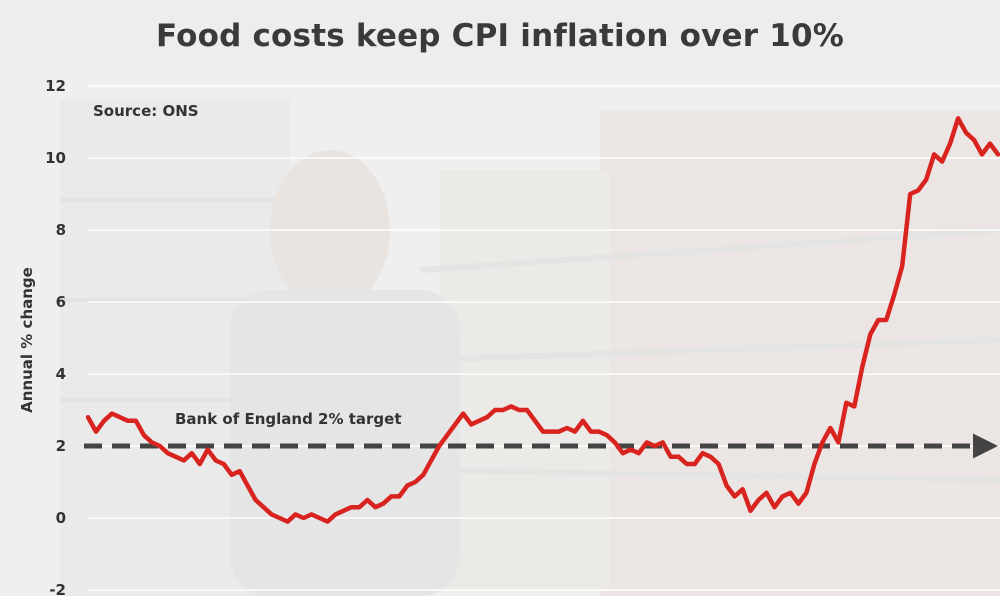 This screenshot has width=1000, height=596. What do you see at coordinates (500, 36) in the screenshot?
I see `chart-title: Food costs keep CPI inflation over 10%` at bounding box center [500, 36].